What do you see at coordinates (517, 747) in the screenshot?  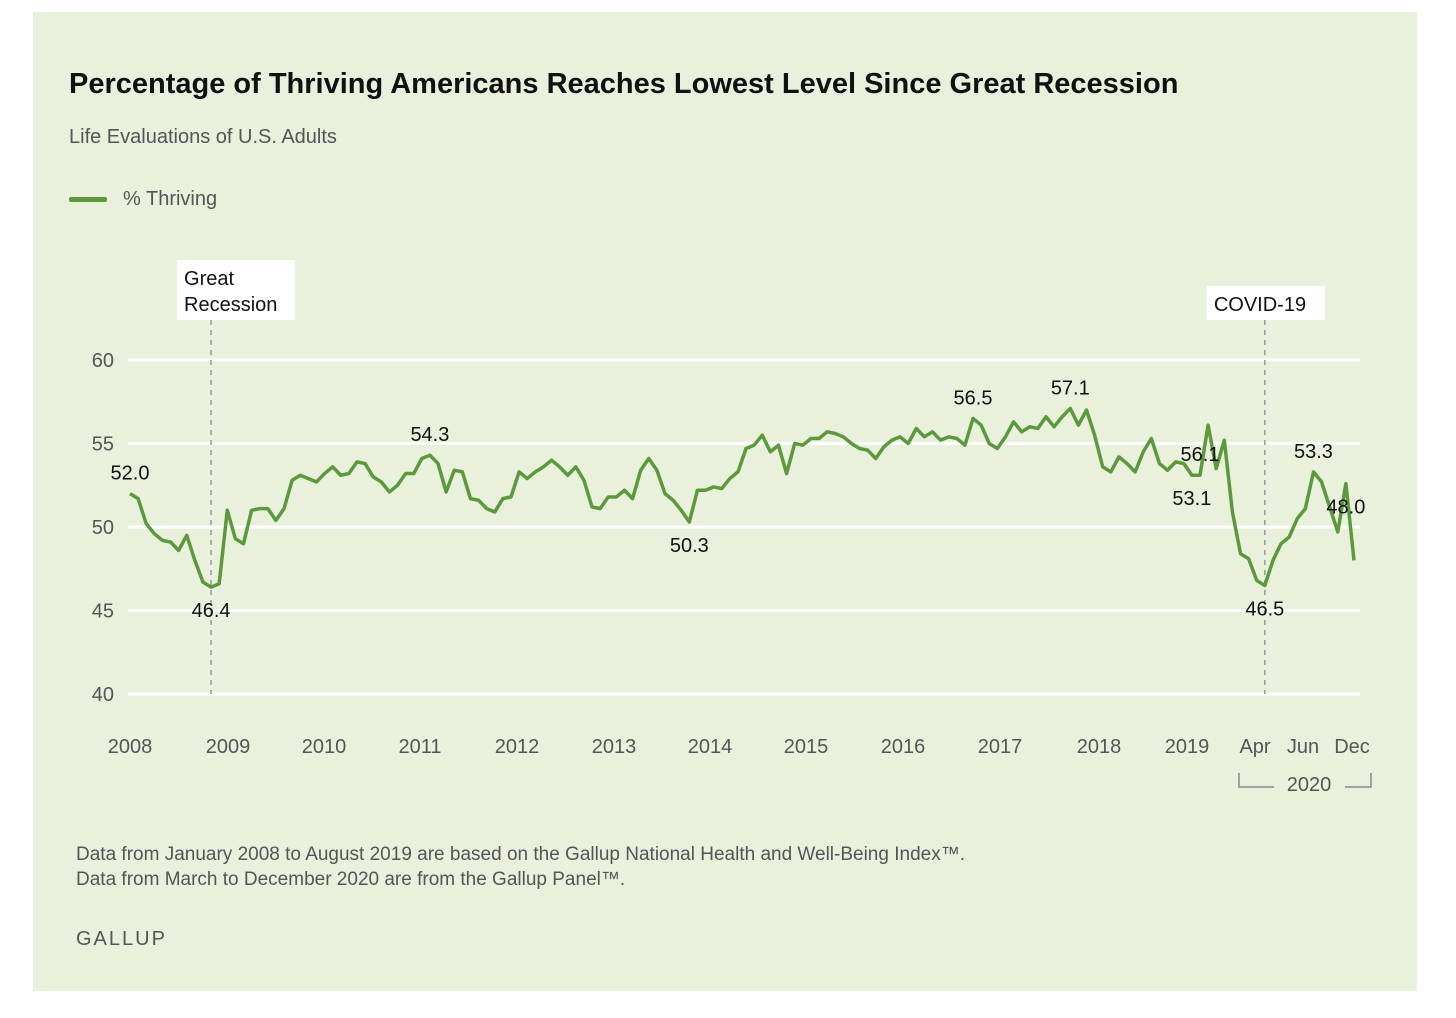 I see `x-tick-label: 2012` at bounding box center [517, 747].